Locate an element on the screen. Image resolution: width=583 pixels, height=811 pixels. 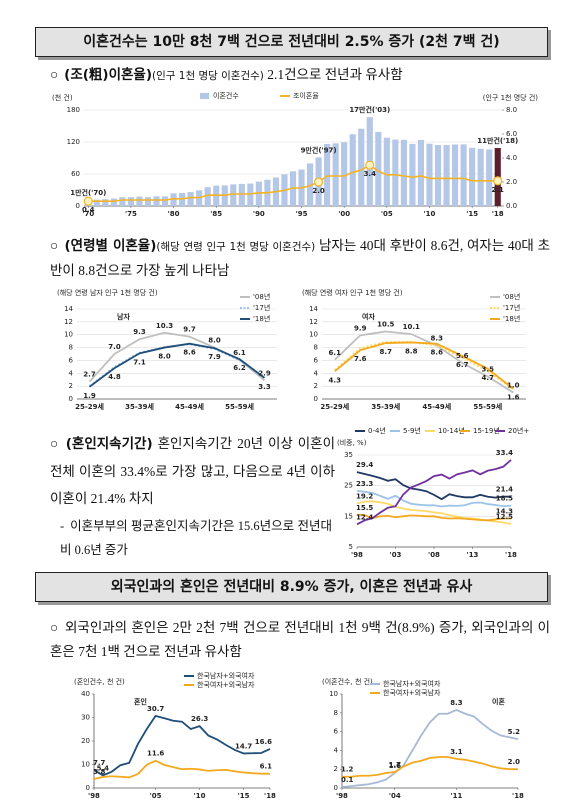
y2-axis-label: (인구 1천 명당 건) is located at coordinates (510, 97).